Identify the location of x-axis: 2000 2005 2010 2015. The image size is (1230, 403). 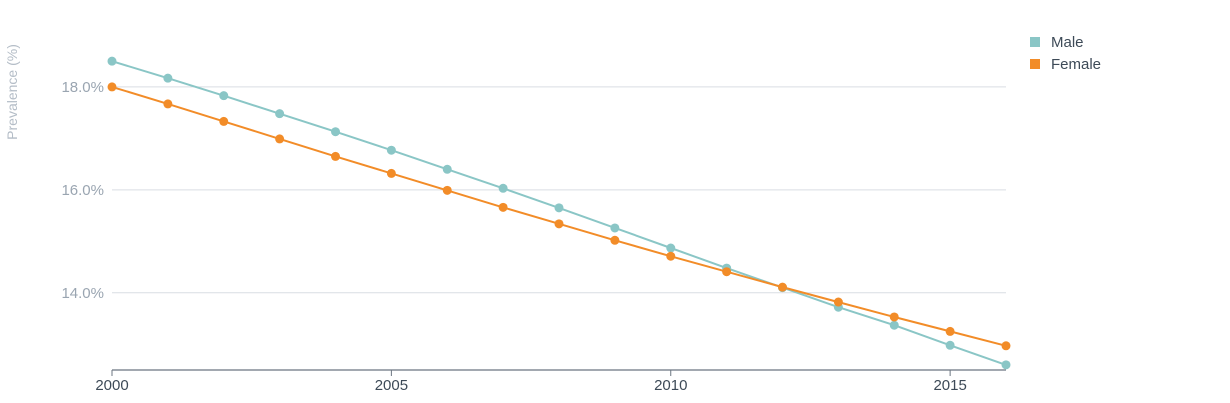
(550, 381).